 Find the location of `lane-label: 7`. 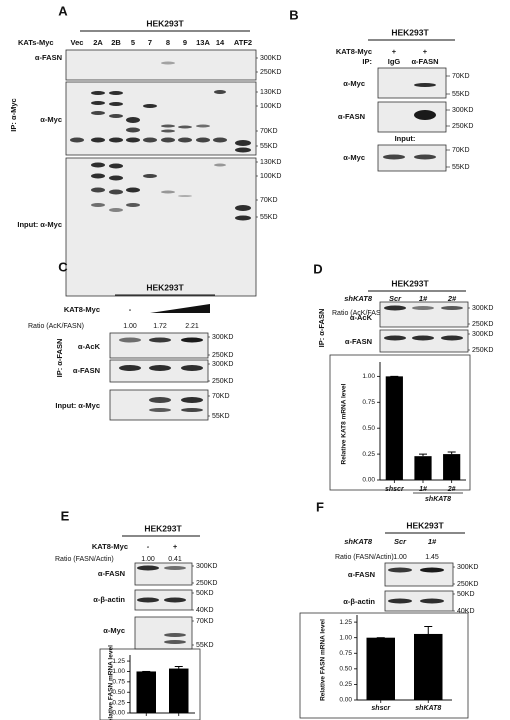

lane-label: 7 is located at coordinates (150, 42).